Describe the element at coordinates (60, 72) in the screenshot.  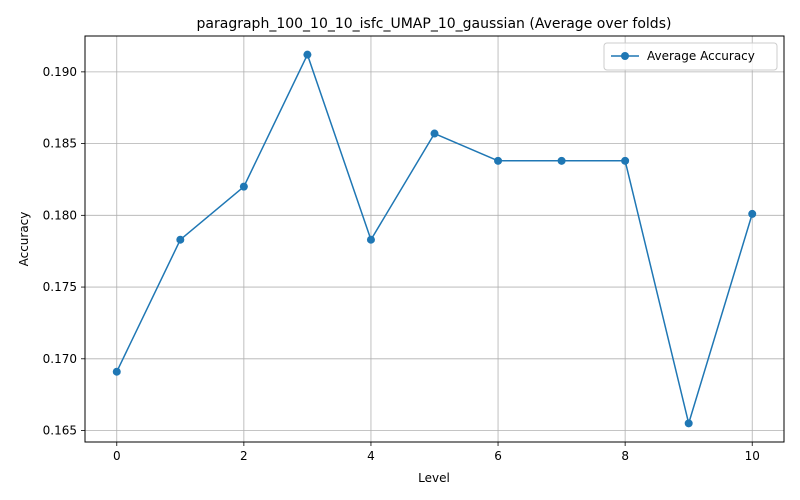
I see `y-tick-label: 0.190` at that location.